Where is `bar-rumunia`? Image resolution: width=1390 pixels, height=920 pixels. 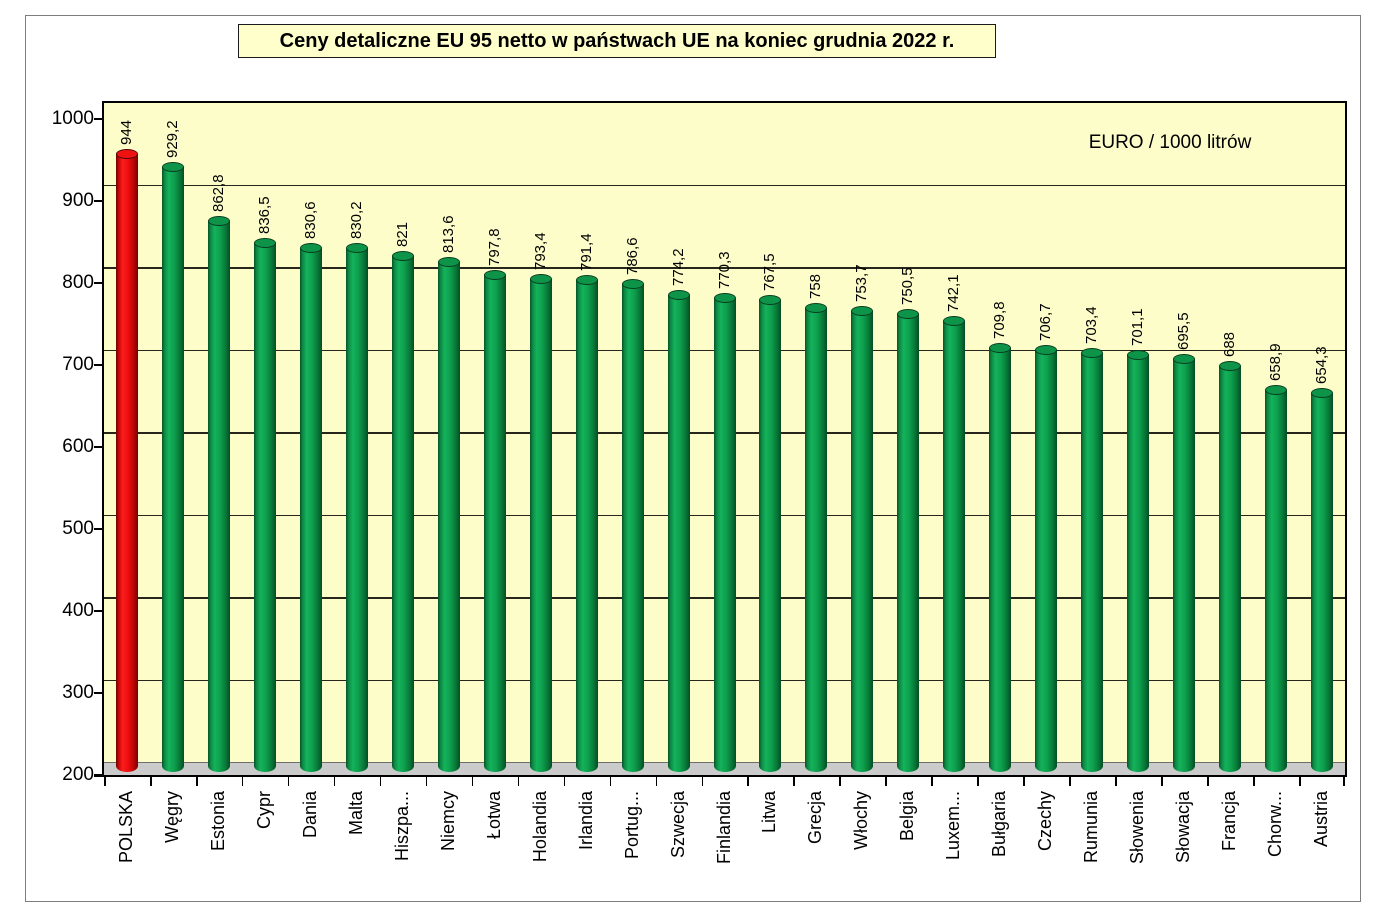 bar-rumunia is located at coordinates (1092, 562).